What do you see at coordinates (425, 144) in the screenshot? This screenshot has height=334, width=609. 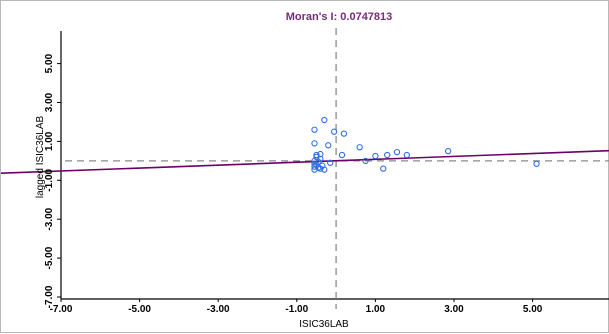 I see `points-group` at bounding box center [425, 144].